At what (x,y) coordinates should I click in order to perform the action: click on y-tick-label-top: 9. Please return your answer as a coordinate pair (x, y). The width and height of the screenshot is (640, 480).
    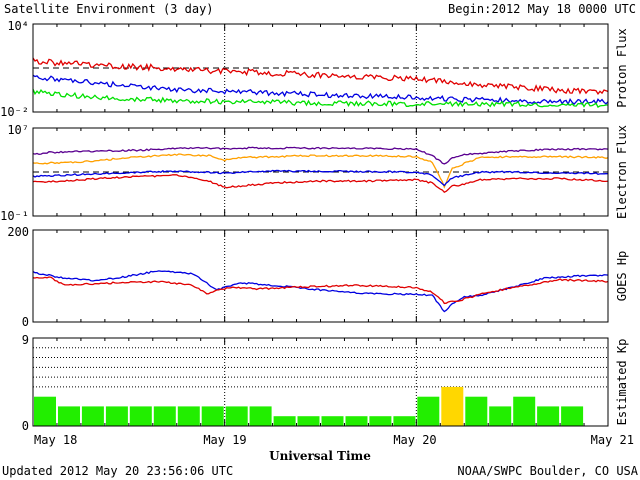
    Looking at the image, I should click on (25, 340).